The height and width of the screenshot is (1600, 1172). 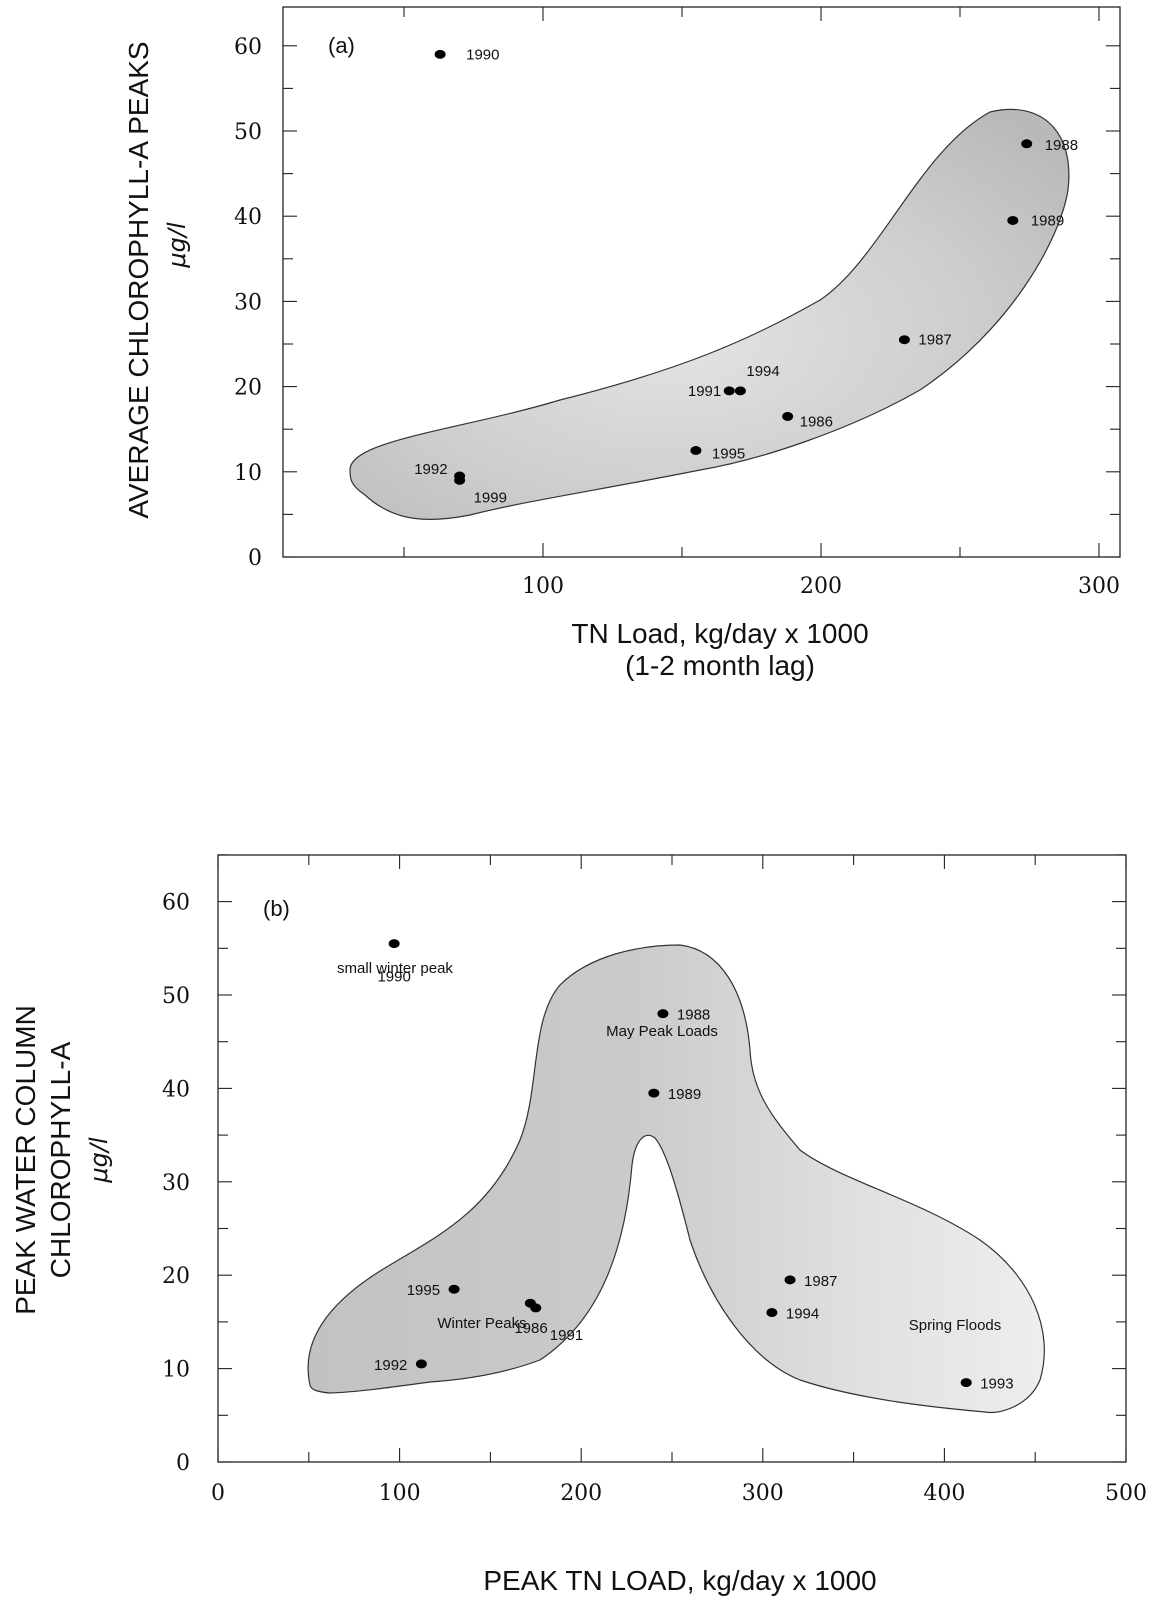 I want to click on panel-a-point-label-1994: 1994, so click(x=762, y=371).